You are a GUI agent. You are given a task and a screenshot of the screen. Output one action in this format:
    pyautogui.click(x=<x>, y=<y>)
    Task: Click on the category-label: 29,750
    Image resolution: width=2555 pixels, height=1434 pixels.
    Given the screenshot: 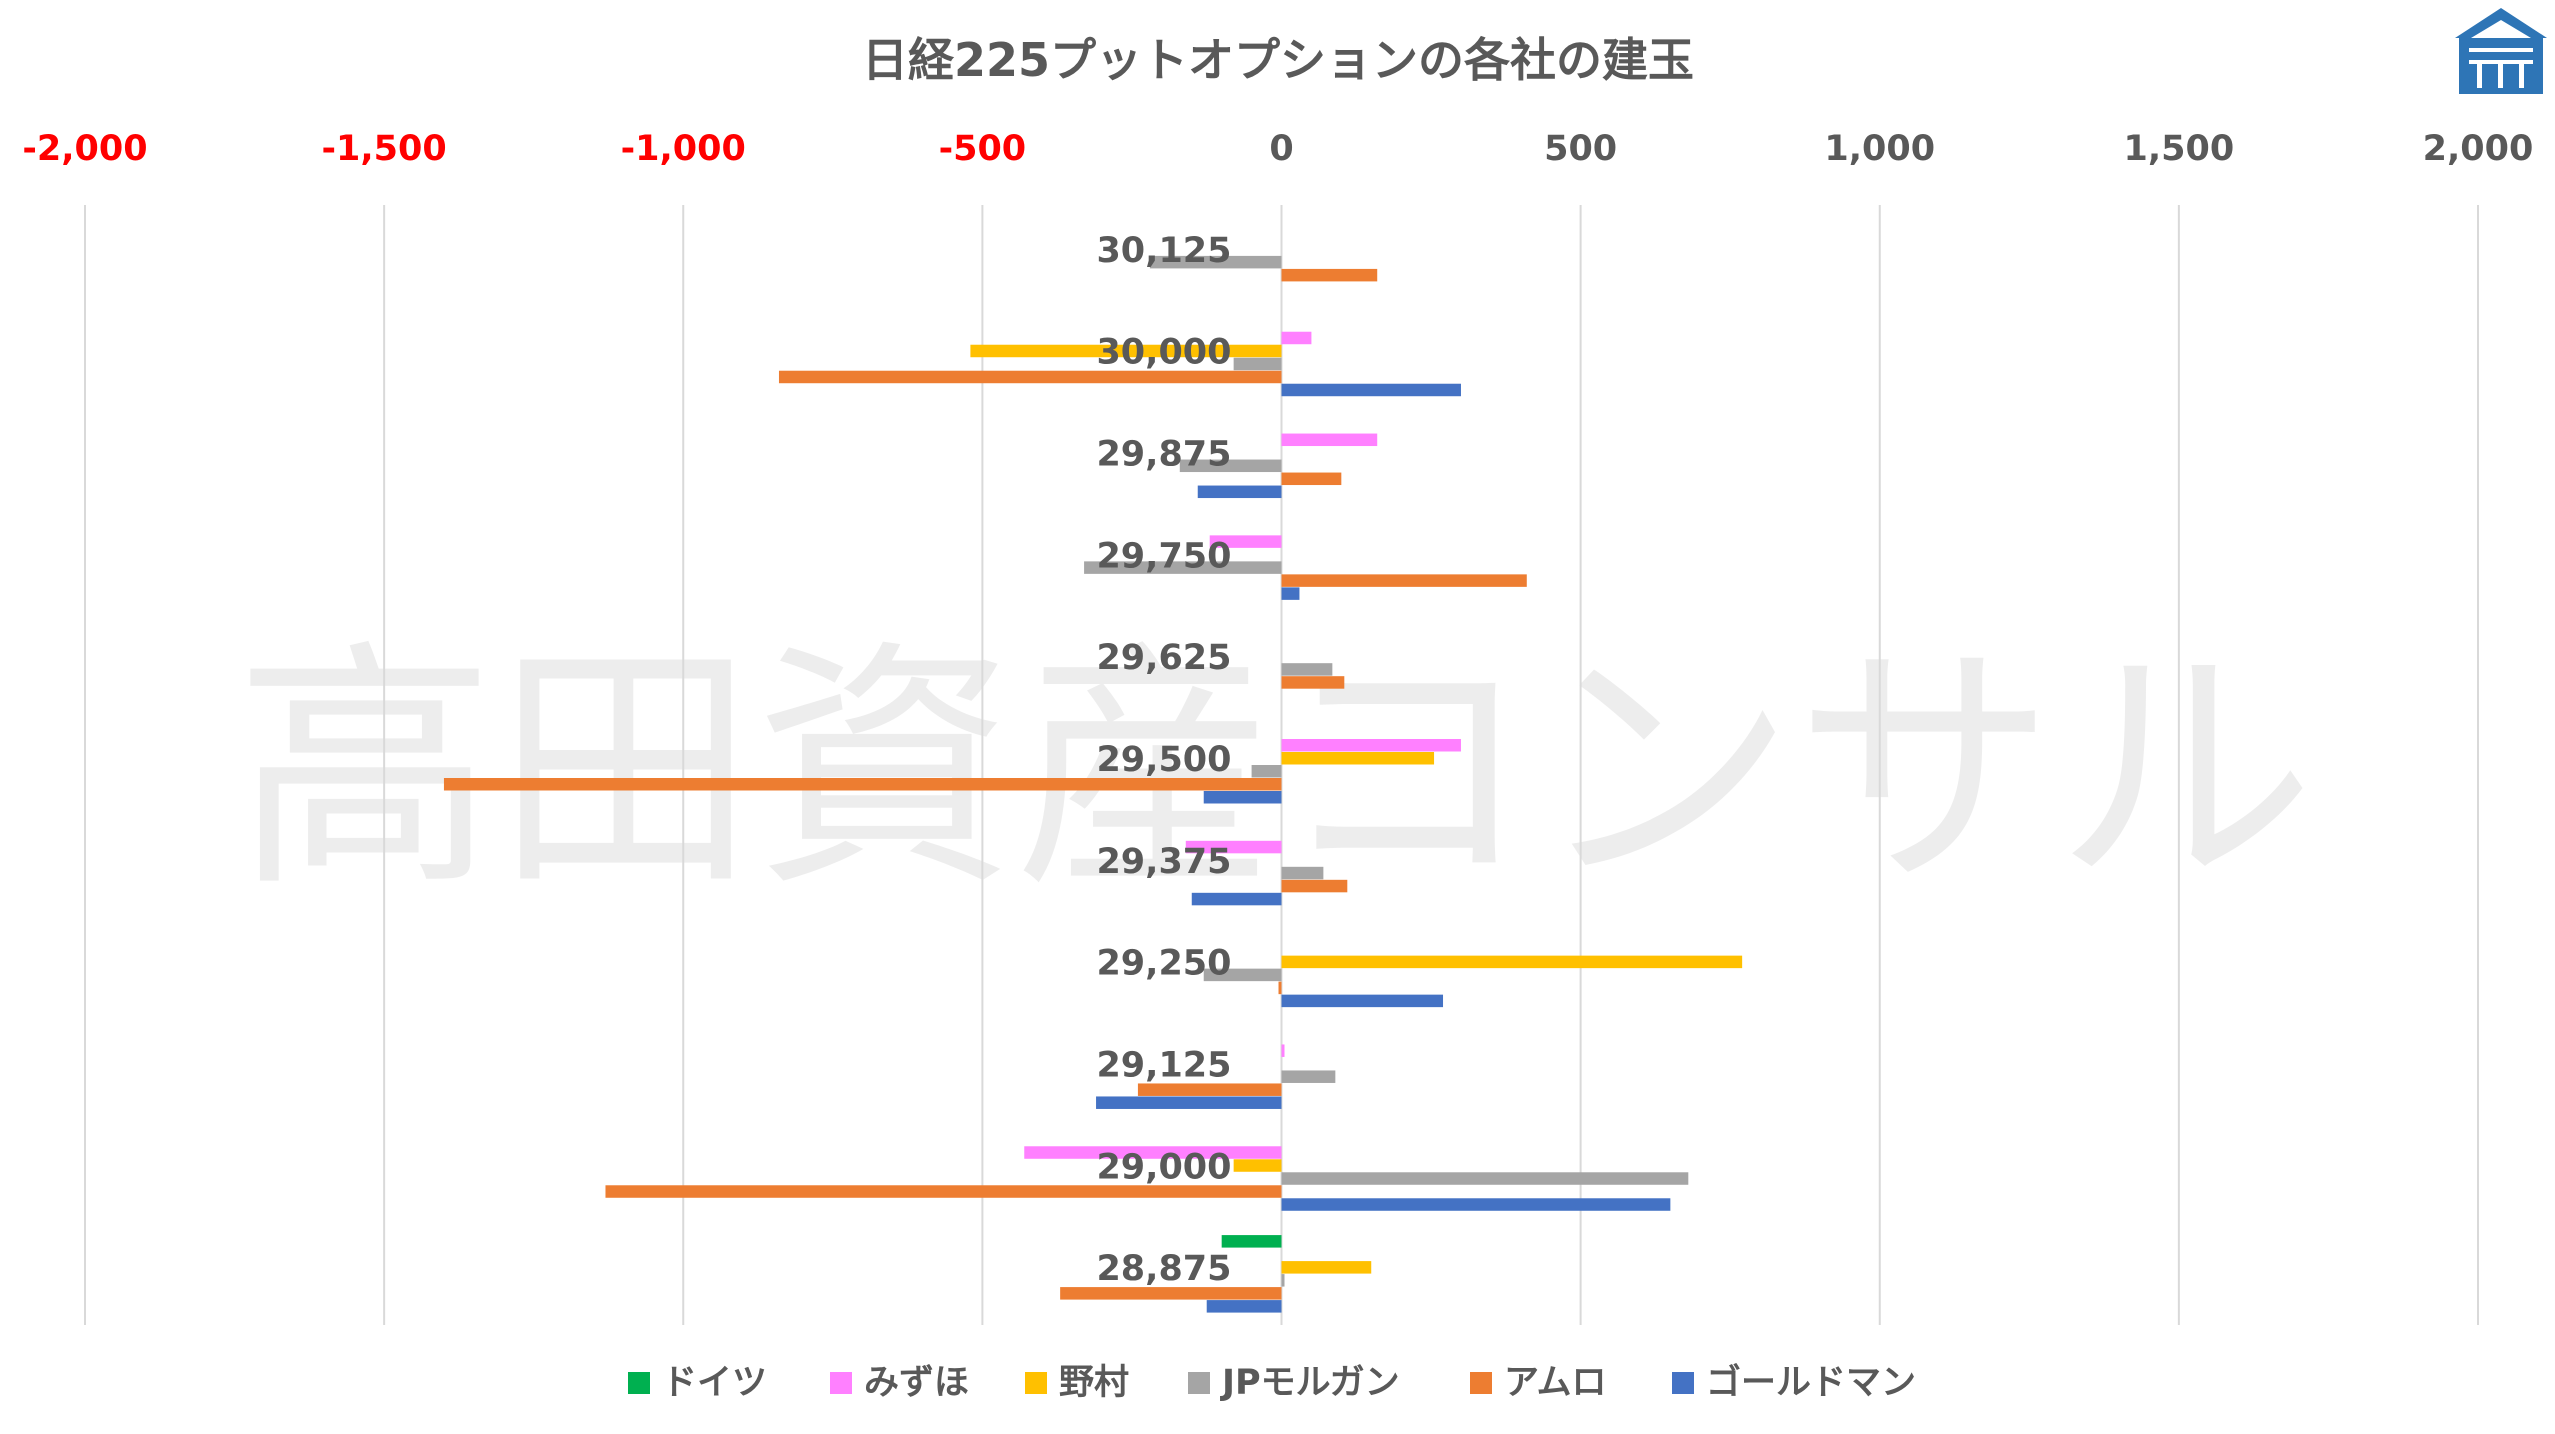 What is the action you would take?
    pyautogui.click(x=1163, y=556)
    